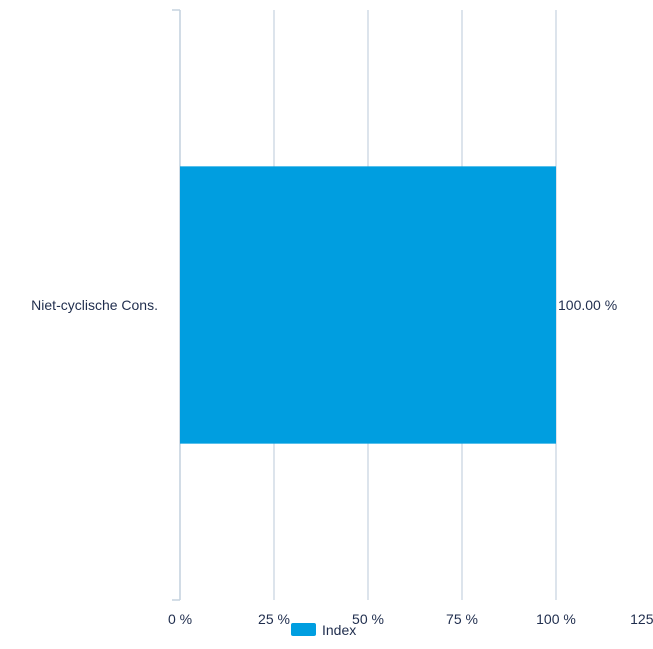 This screenshot has height=649, width=653. Describe the element at coordinates (303, 629) in the screenshot. I see `legend-swatch` at that location.